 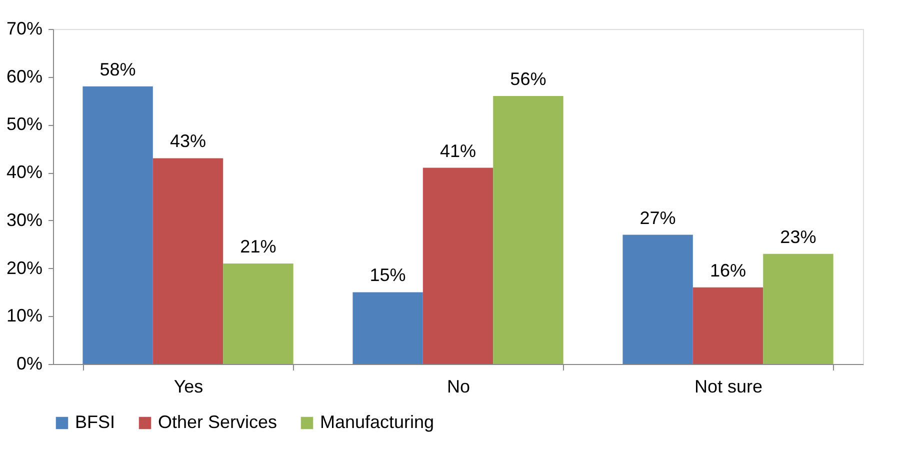 What do you see at coordinates (24, 316) in the screenshot?
I see `y-tick-label: 10%` at bounding box center [24, 316].